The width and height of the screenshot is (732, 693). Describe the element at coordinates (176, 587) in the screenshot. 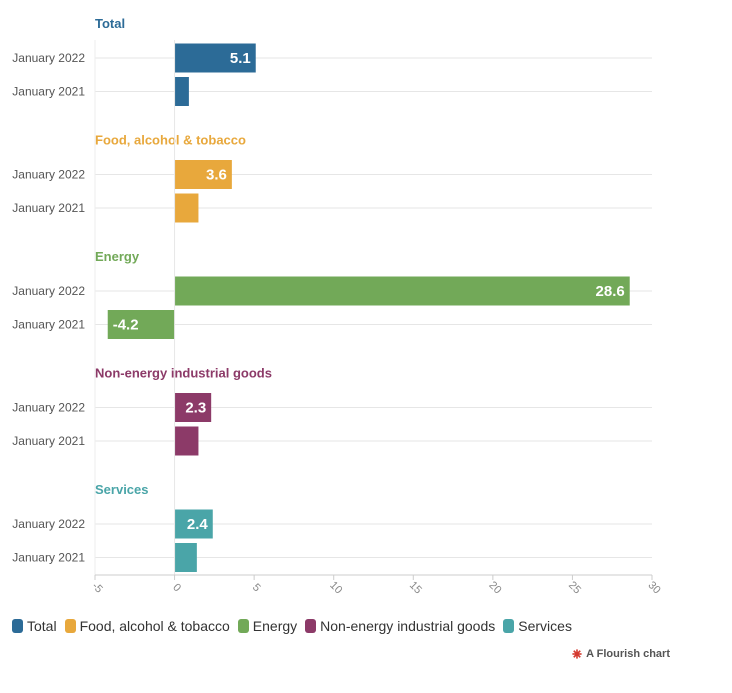

I see `x-tick-label: 0` at that location.